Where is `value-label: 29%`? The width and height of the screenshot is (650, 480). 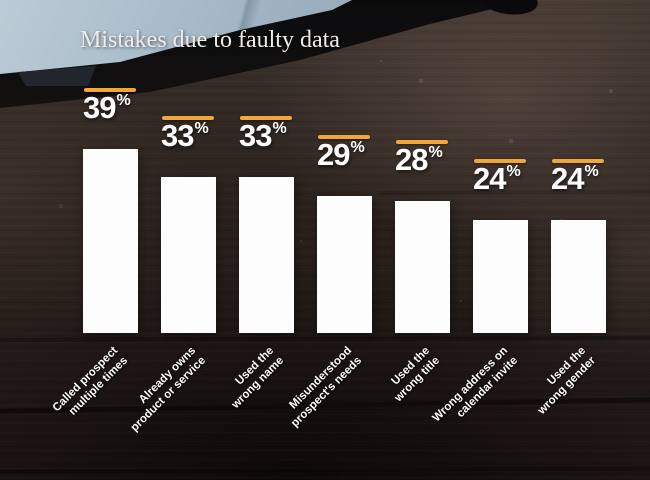 value-label: 29% is located at coordinates (341, 154).